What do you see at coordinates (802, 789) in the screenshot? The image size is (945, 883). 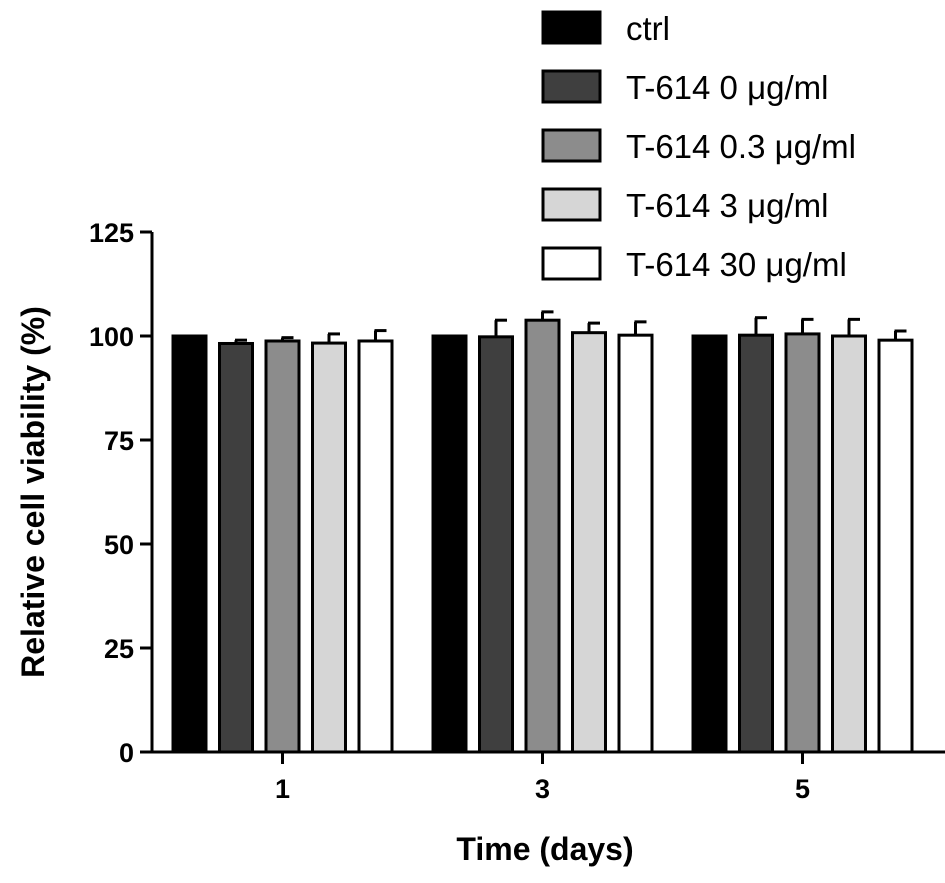 I see `x-tick-label: 5` at bounding box center [802, 789].